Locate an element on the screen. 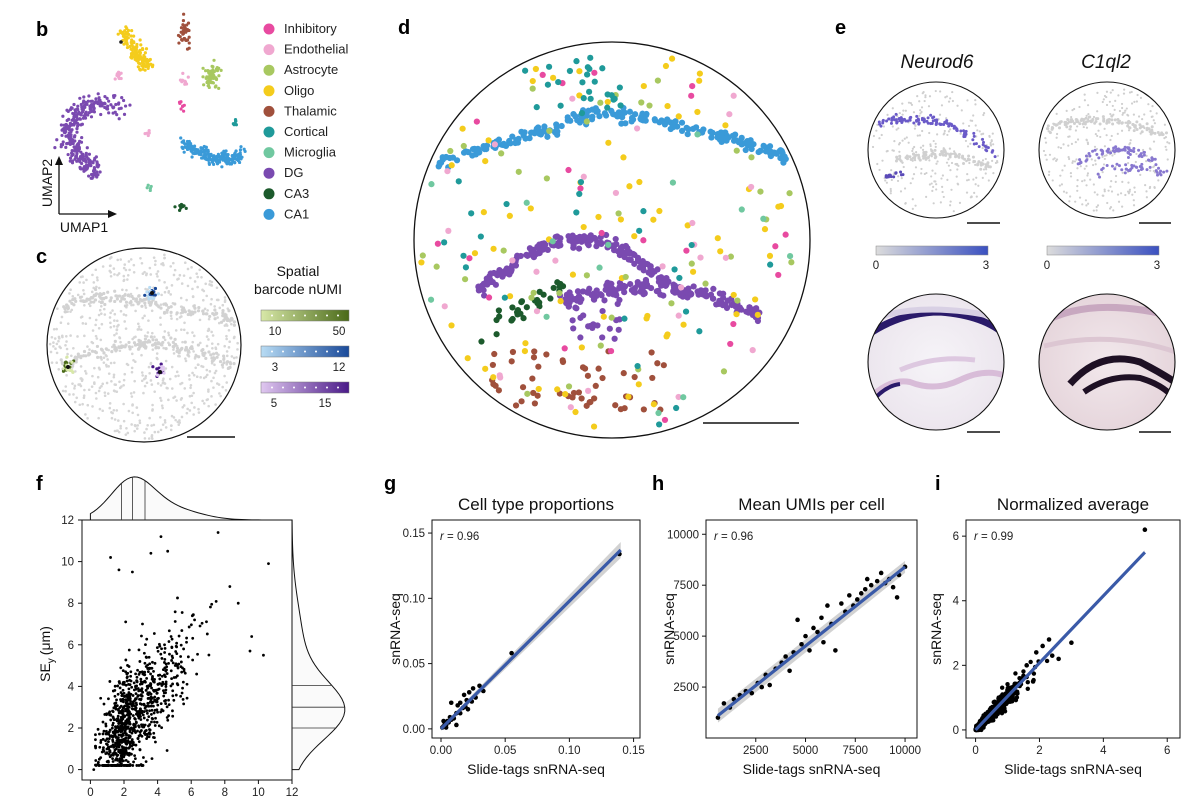 This screenshot has width=1200, height=796. x-tick-label: 12 is located at coordinates (292, 791).